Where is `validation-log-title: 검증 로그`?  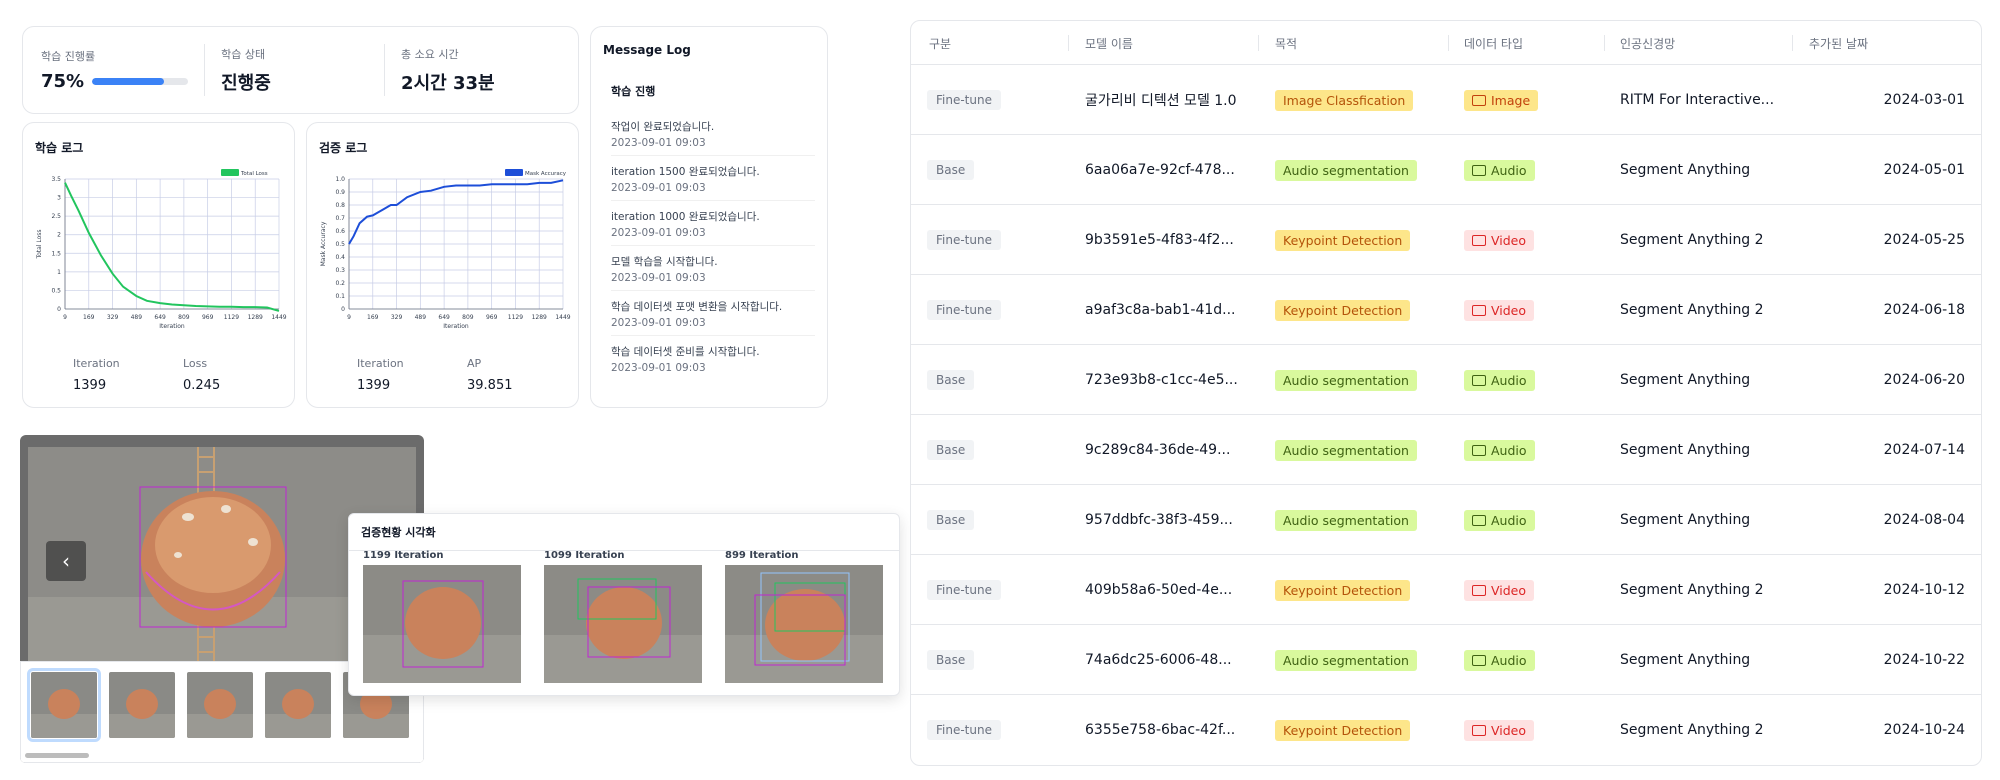
validation-log-title: 검증 로그 is located at coordinates (343, 148).